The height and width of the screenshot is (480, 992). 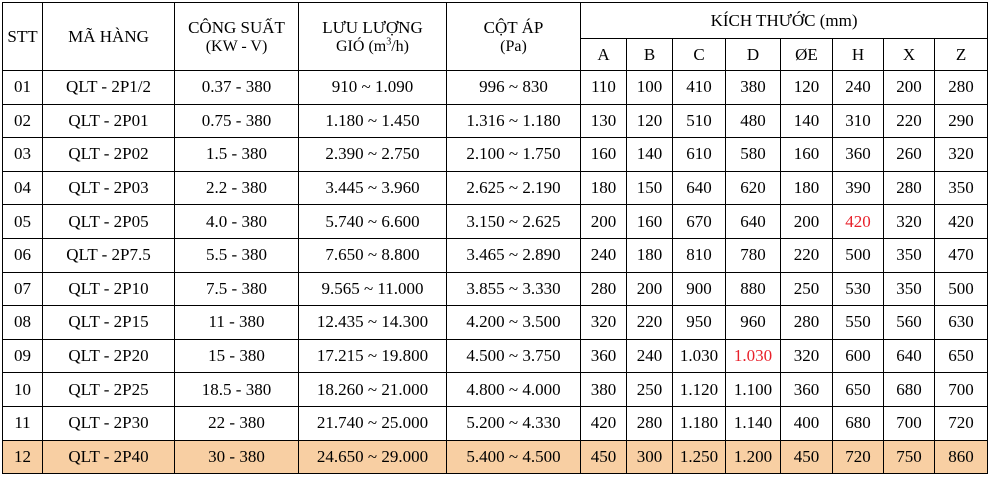 I want to click on header-dim-h: H, so click(x=858, y=54).